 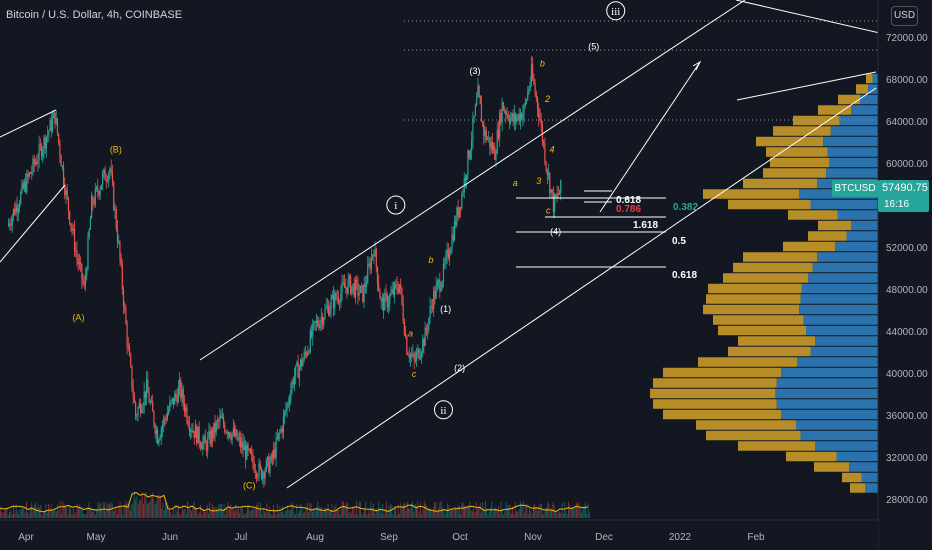 What do you see at coordinates (907, 38) in the screenshot?
I see `y-tick-label: 72000.00` at bounding box center [907, 38].